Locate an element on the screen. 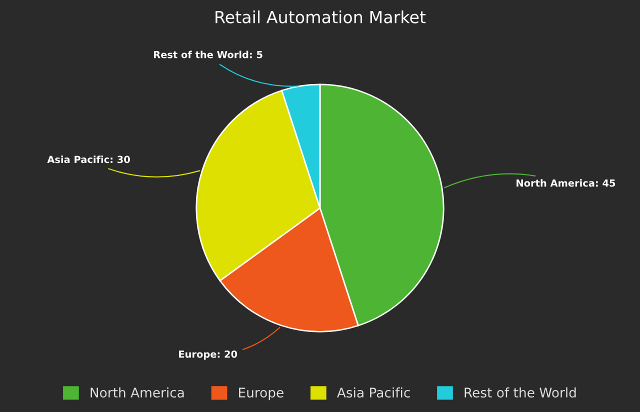 Image resolution: width=640 pixels, height=412 pixels. data-label: Asia Pacific: 30 is located at coordinates (88, 160).